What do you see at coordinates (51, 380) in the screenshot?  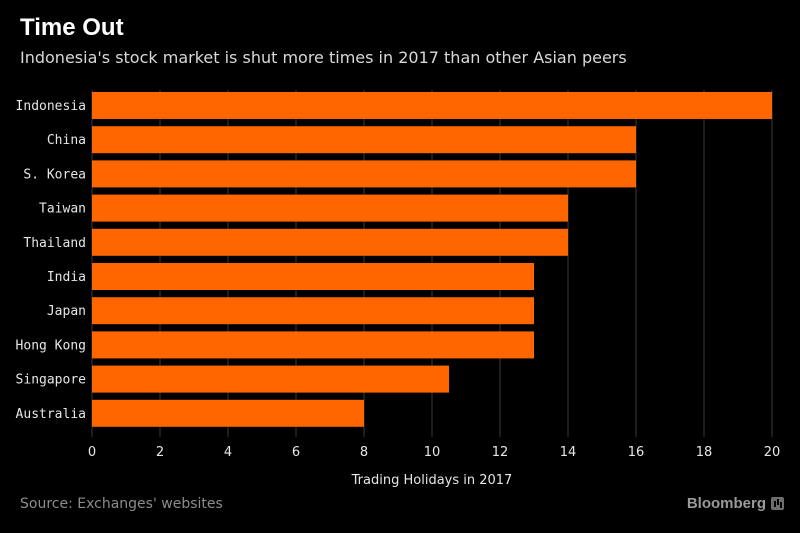 I see `category-label: Singapore` at bounding box center [51, 380].